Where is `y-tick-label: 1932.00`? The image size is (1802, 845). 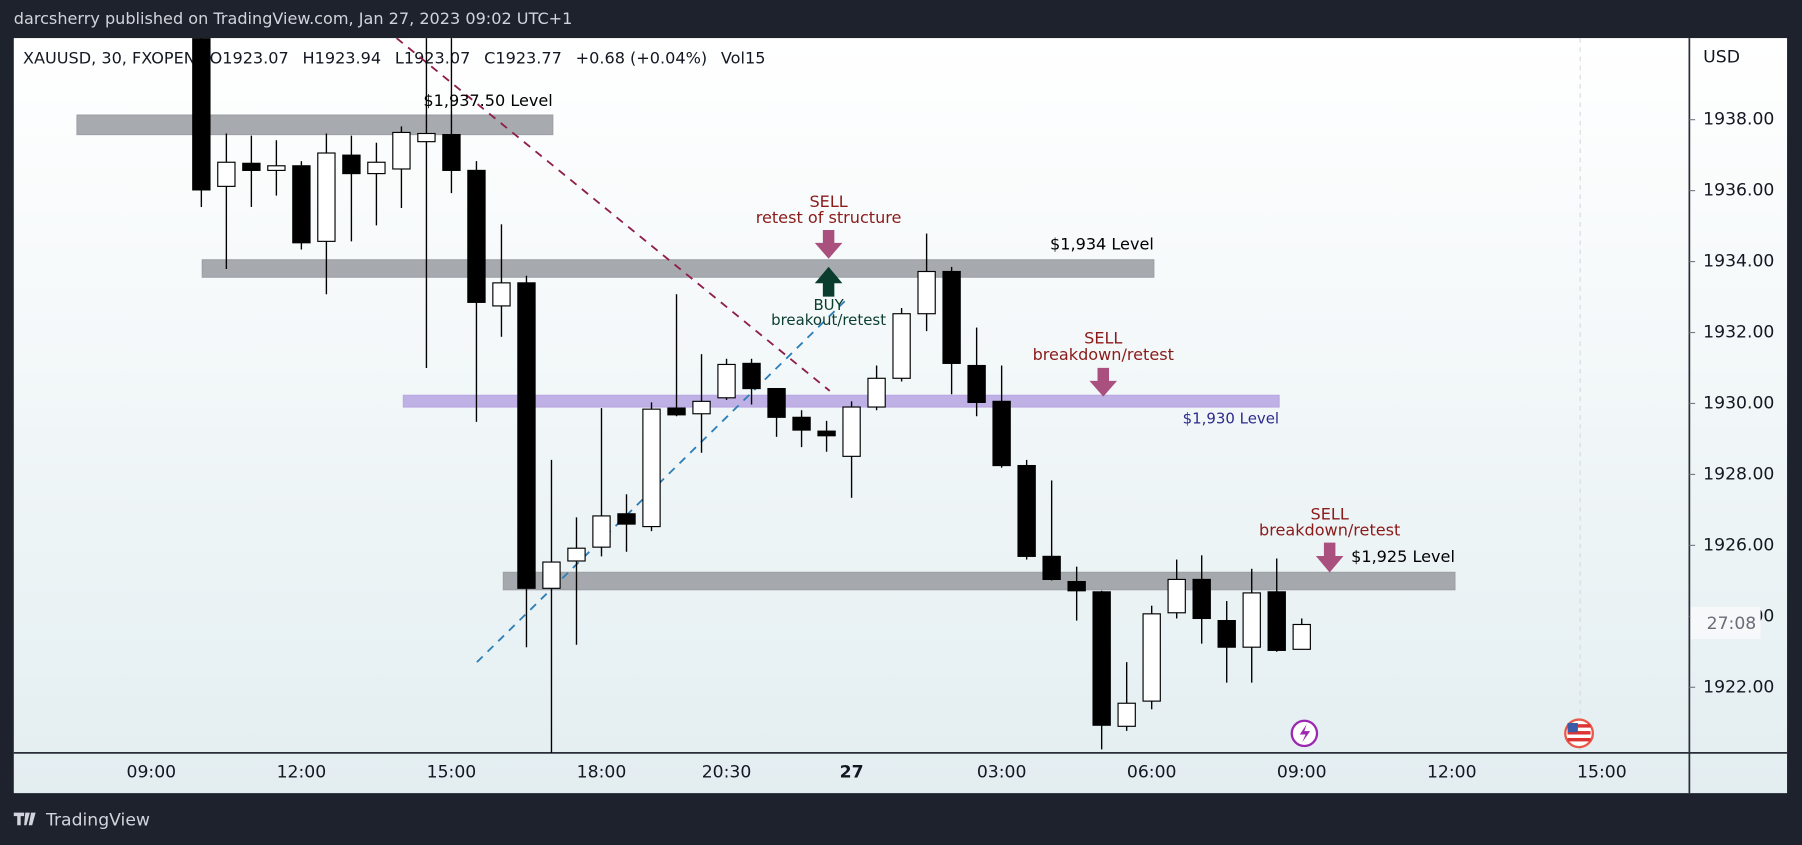
y-tick-label: 1932.00 is located at coordinates (1738, 333).